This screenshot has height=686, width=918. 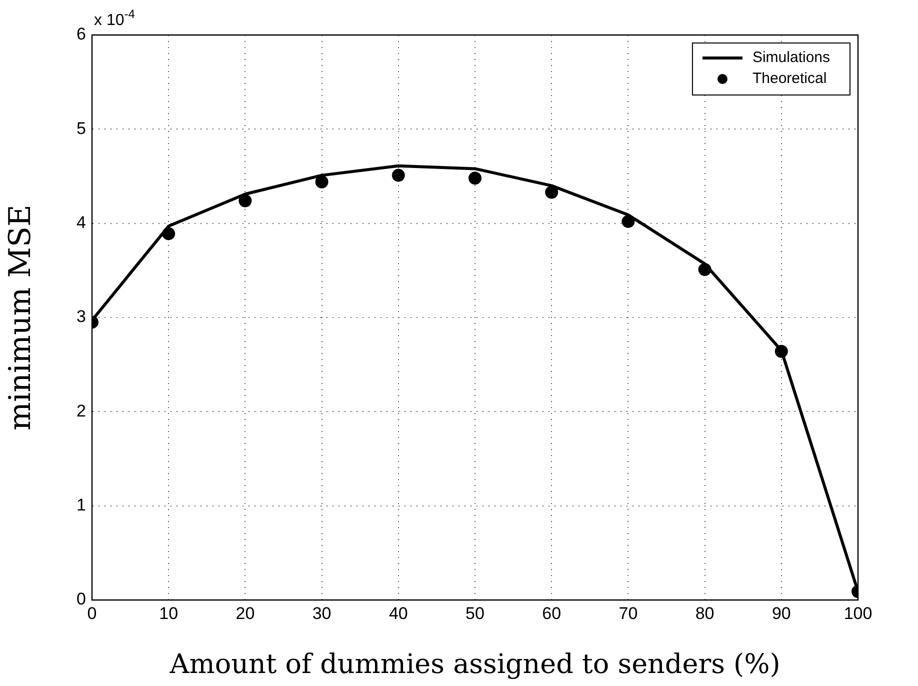 What do you see at coordinates (245, 613) in the screenshot?
I see `x-tick-label: 20` at bounding box center [245, 613].